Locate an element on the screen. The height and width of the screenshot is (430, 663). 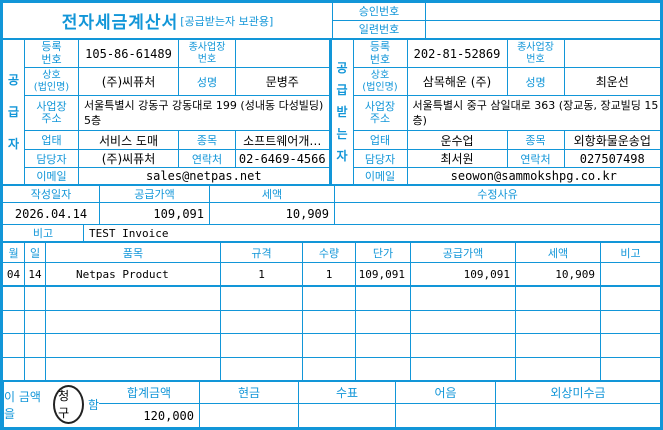
tax-amount-label: 세액 is located at coordinates (271, 194).